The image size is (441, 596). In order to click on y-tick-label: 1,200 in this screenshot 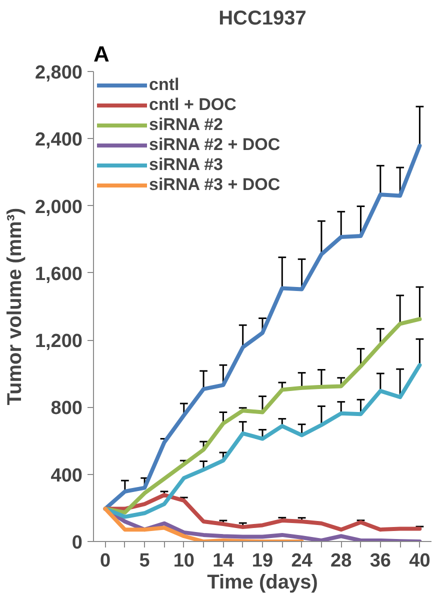, I will do `click(58, 341)`.